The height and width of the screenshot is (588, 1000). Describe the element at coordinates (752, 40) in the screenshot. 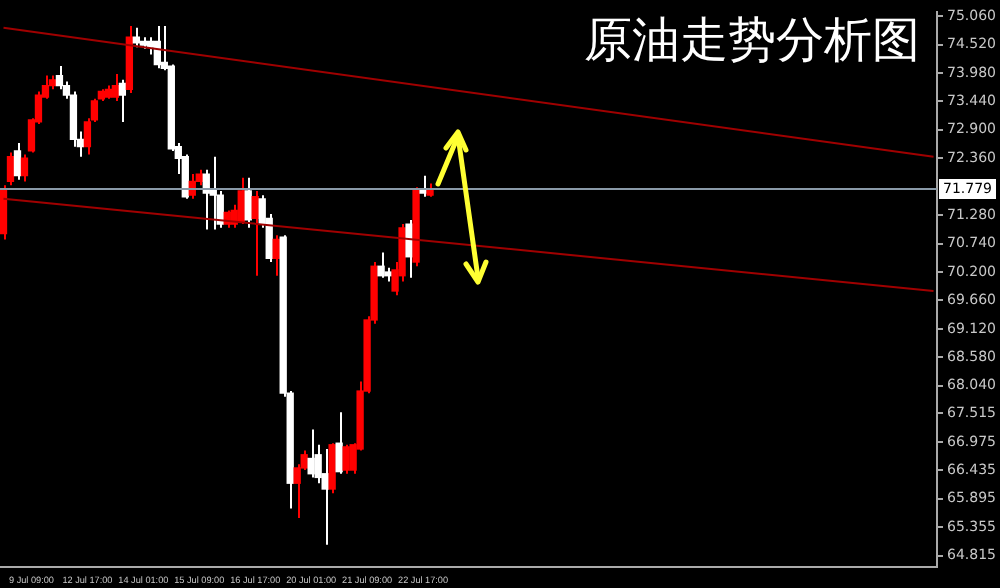

I see `chart-title: 原油走势分析图` at that location.